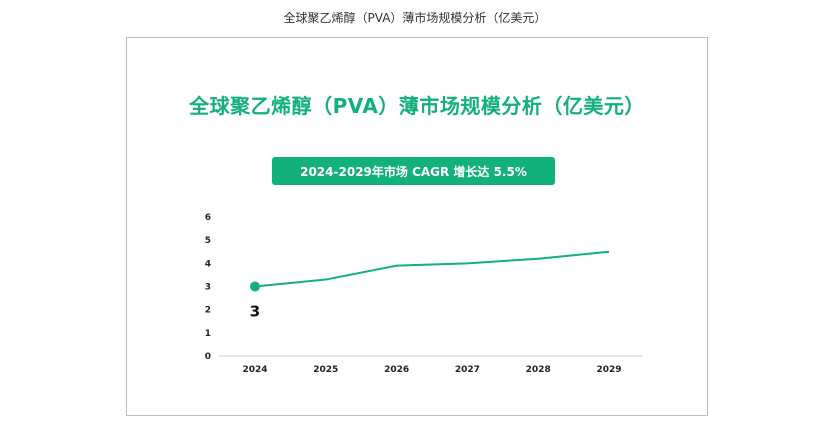 The image size is (830, 424). Describe the element at coordinates (255, 286) in the screenshot. I see `data-point-2024` at that location.